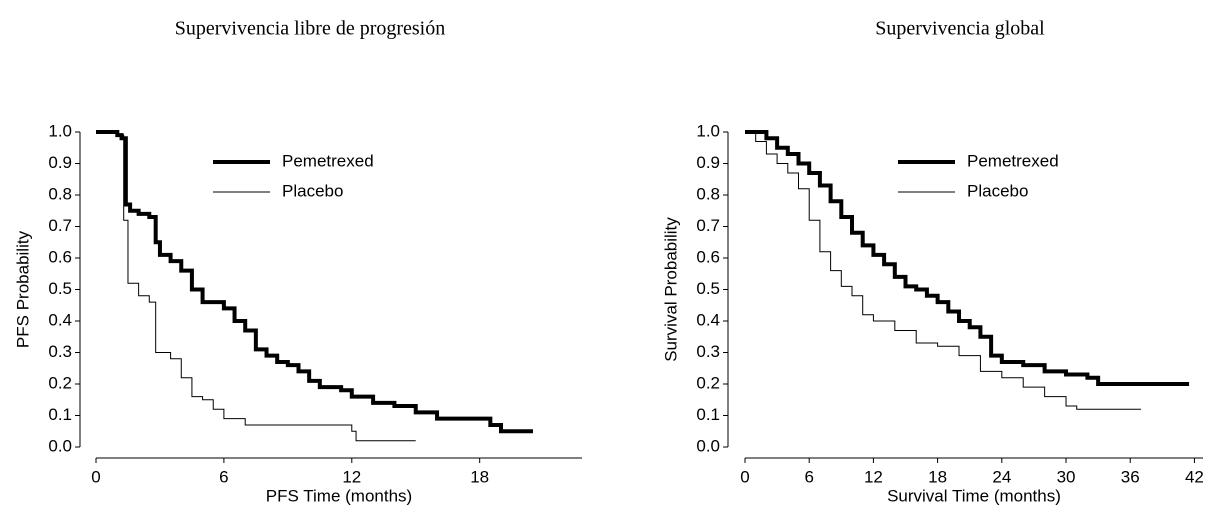 Image resolution: width=1223 pixels, height=512 pixels. I want to click on y-axis-label: Survival Probability, so click(670, 289).